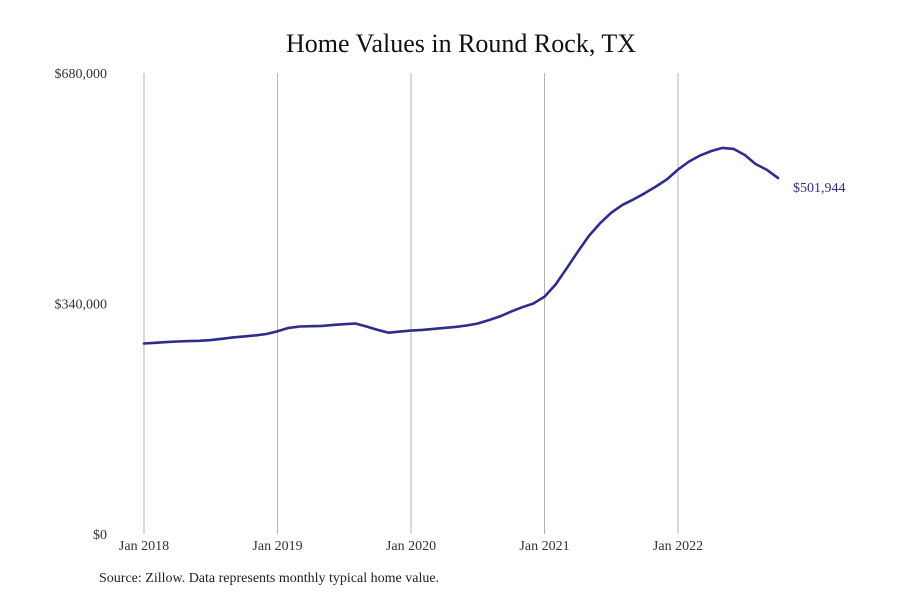  Describe the element at coordinates (678, 546) in the screenshot. I see `x-tick-label: Jan 2022` at that location.